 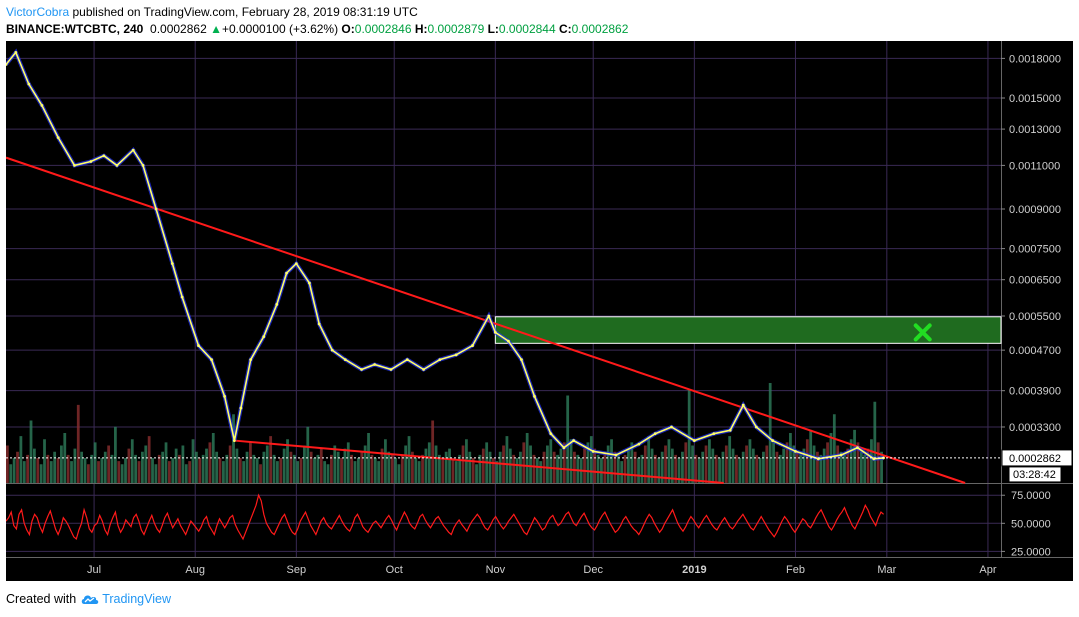 What do you see at coordinates (136, 599) in the screenshot?
I see `tradingview-link: TradingView` at bounding box center [136, 599].